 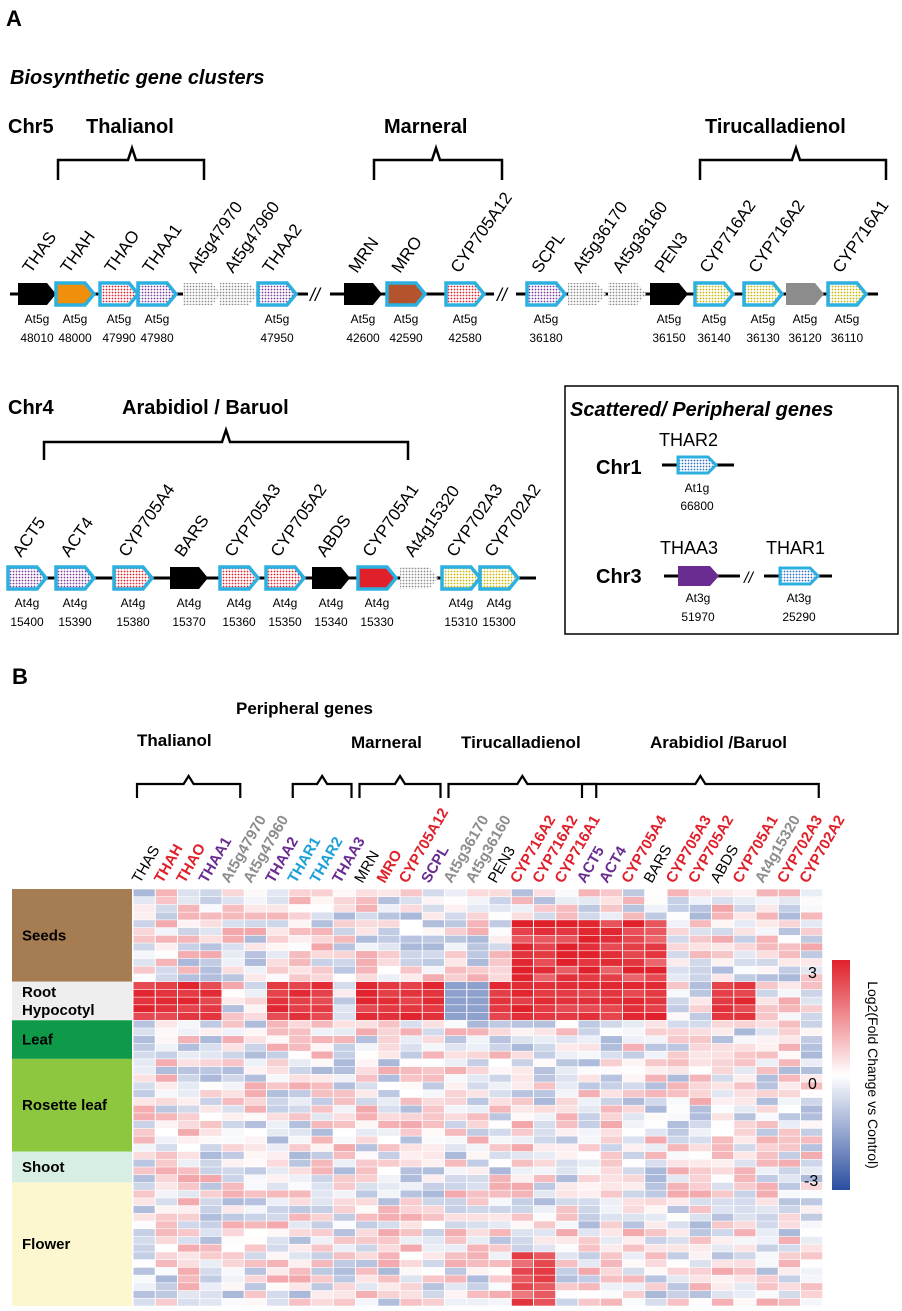 What do you see at coordinates (521, 742) in the screenshot?
I see `group-tirucalladienol-label: Tirucalladienol` at bounding box center [521, 742].